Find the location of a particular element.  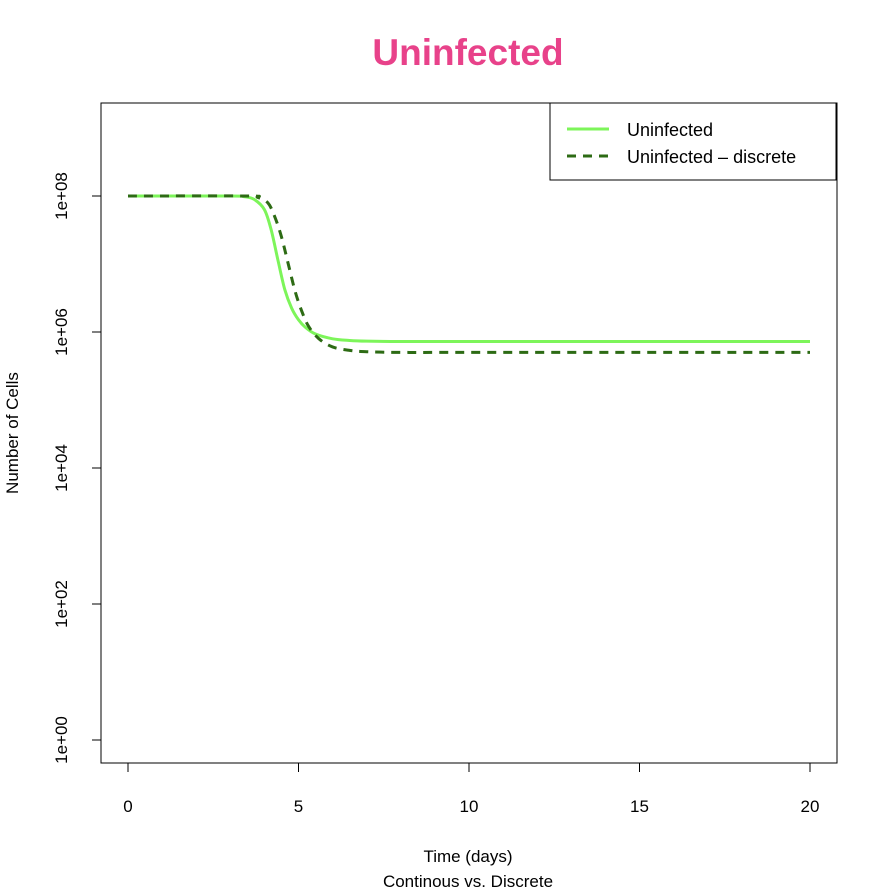

x-tick-label: 0 is located at coordinates (127, 806).